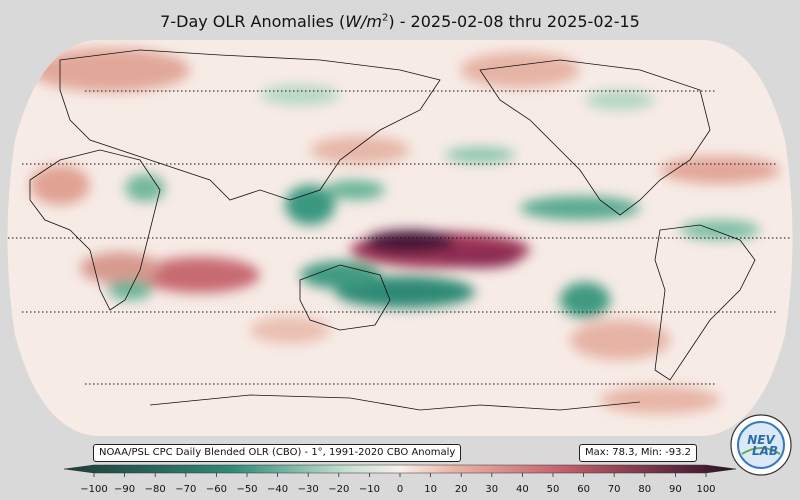  Describe the element at coordinates (705, 302) in the screenshot. I see `south-america-coast` at that location.